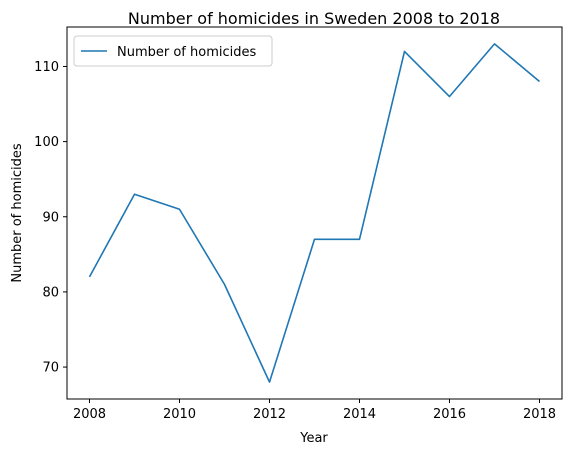 The image size is (571, 455). I want to click on y-tick-label: 90, so click(50, 217).